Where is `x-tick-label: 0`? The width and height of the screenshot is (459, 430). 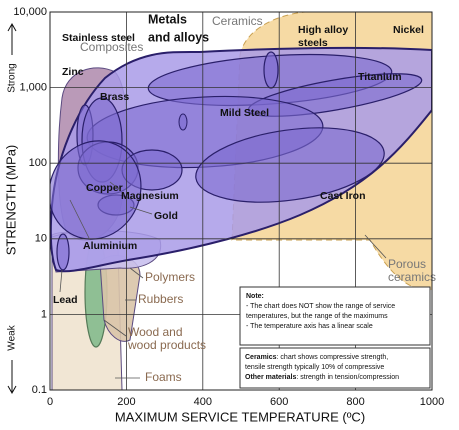 x-tick-label: 0 is located at coordinates (50, 402).